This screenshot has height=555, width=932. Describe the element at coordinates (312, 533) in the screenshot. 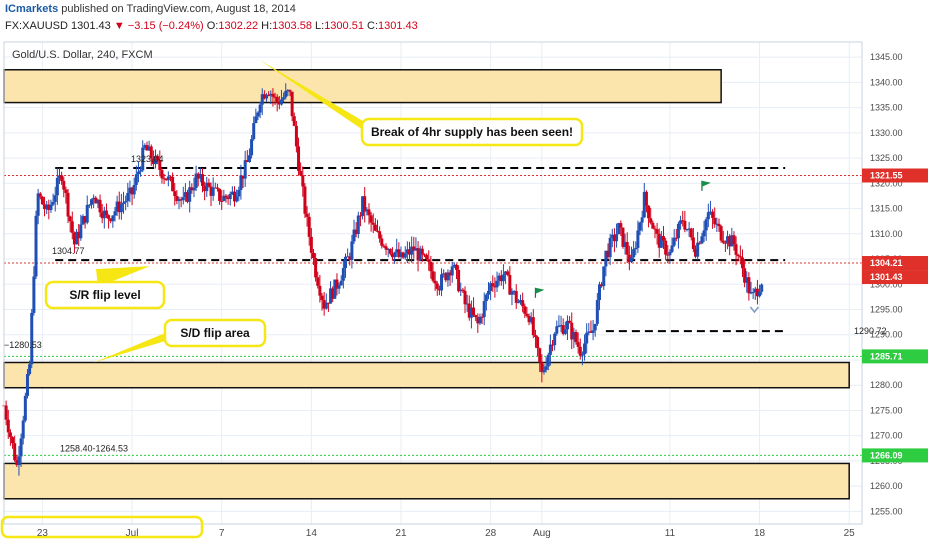

I see `x-tick-label: 14` at that location.